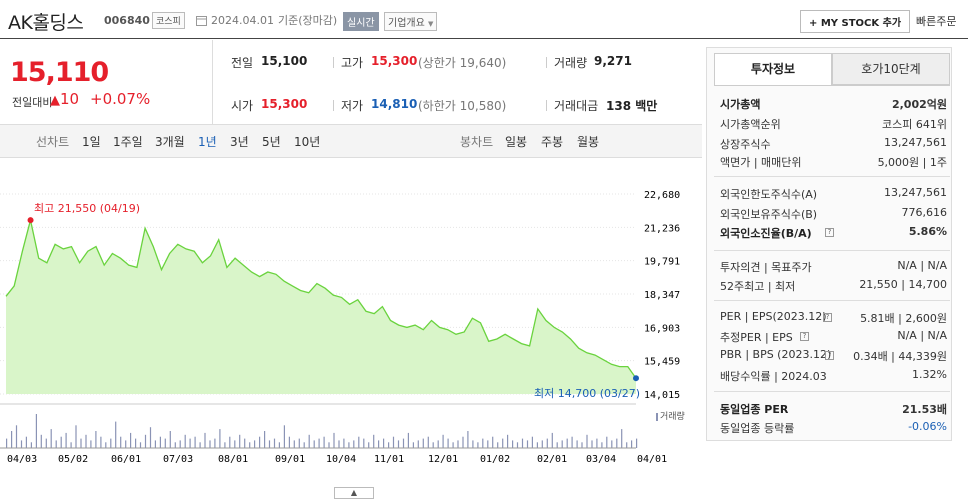  Describe the element at coordinates (284, 104) in the screenshot. I see `open-value: 15,300` at that location.